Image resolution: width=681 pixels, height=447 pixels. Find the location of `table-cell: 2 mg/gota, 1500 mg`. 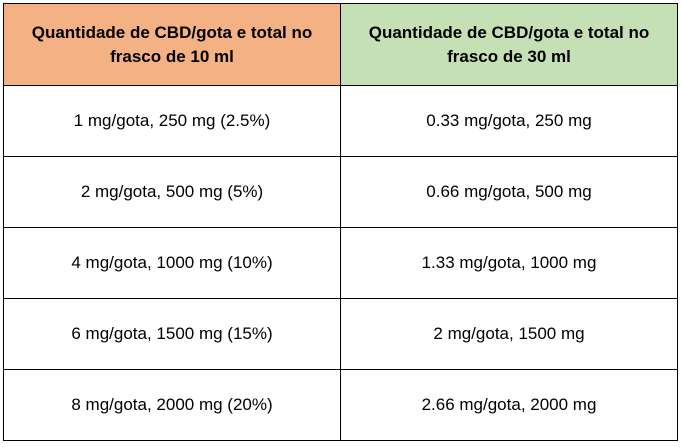

table-cell: 2 mg/gota, 1500 mg is located at coordinates (509, 334).